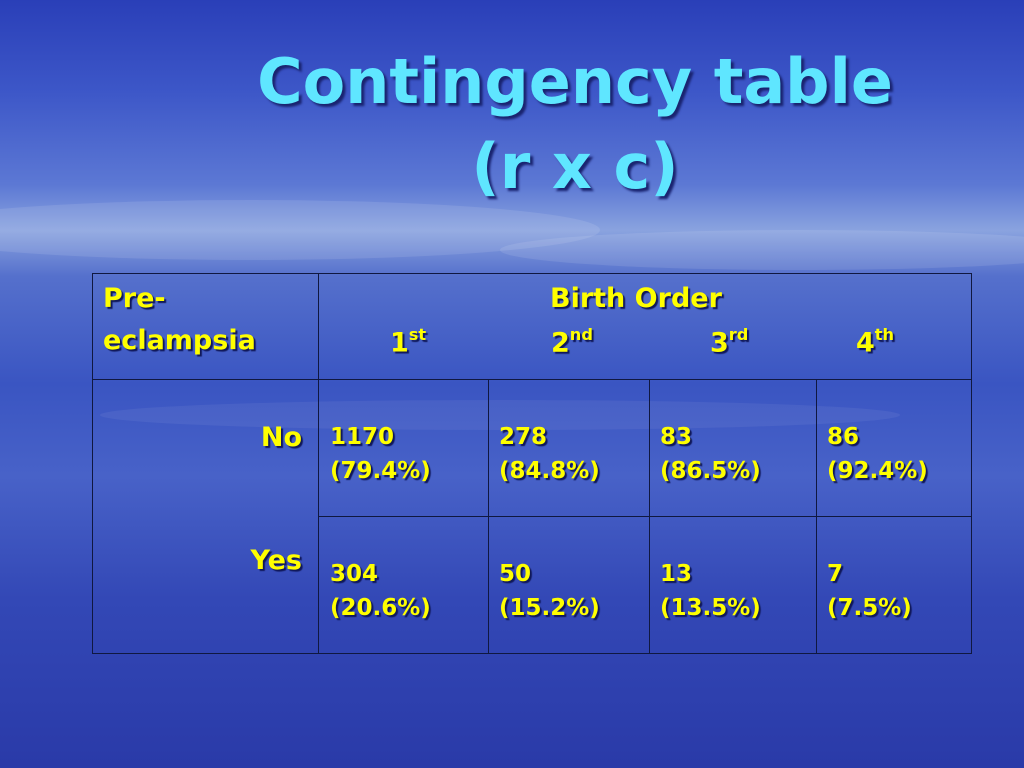 This screenshot has height=768, width=1024. What do you see at coordinates (354, 574) in the screenshot?
I see `cell-count: 304` at bounding box center [354, 574].